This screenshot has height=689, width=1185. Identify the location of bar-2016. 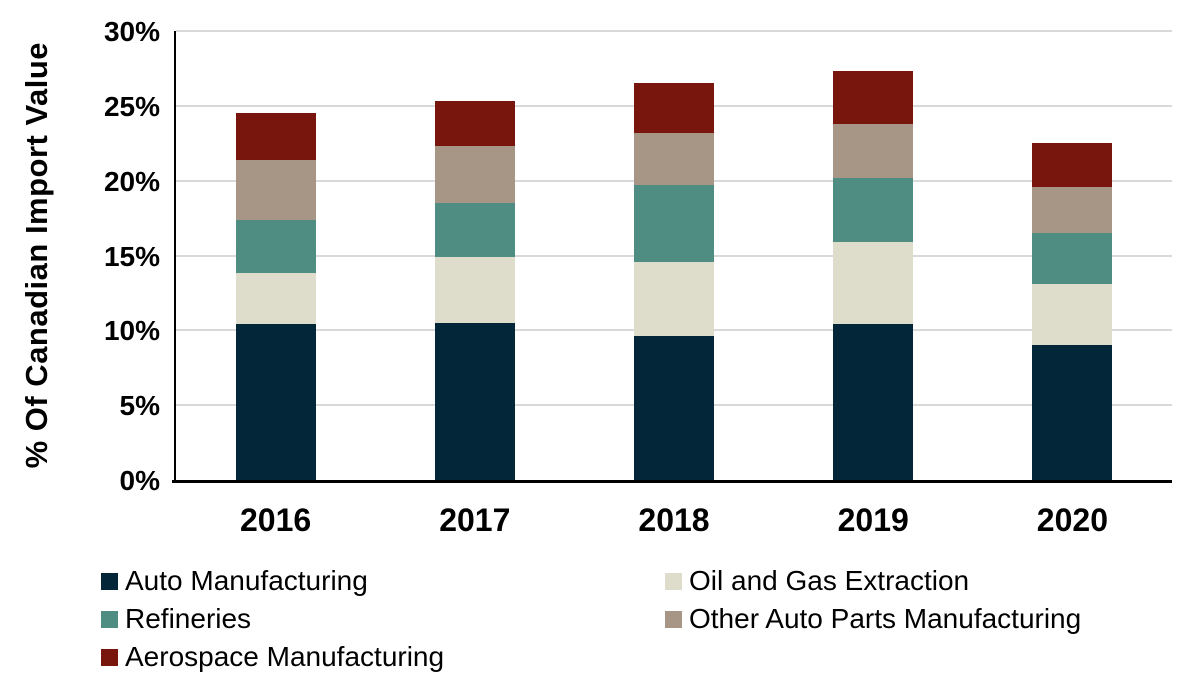
(275, 296).